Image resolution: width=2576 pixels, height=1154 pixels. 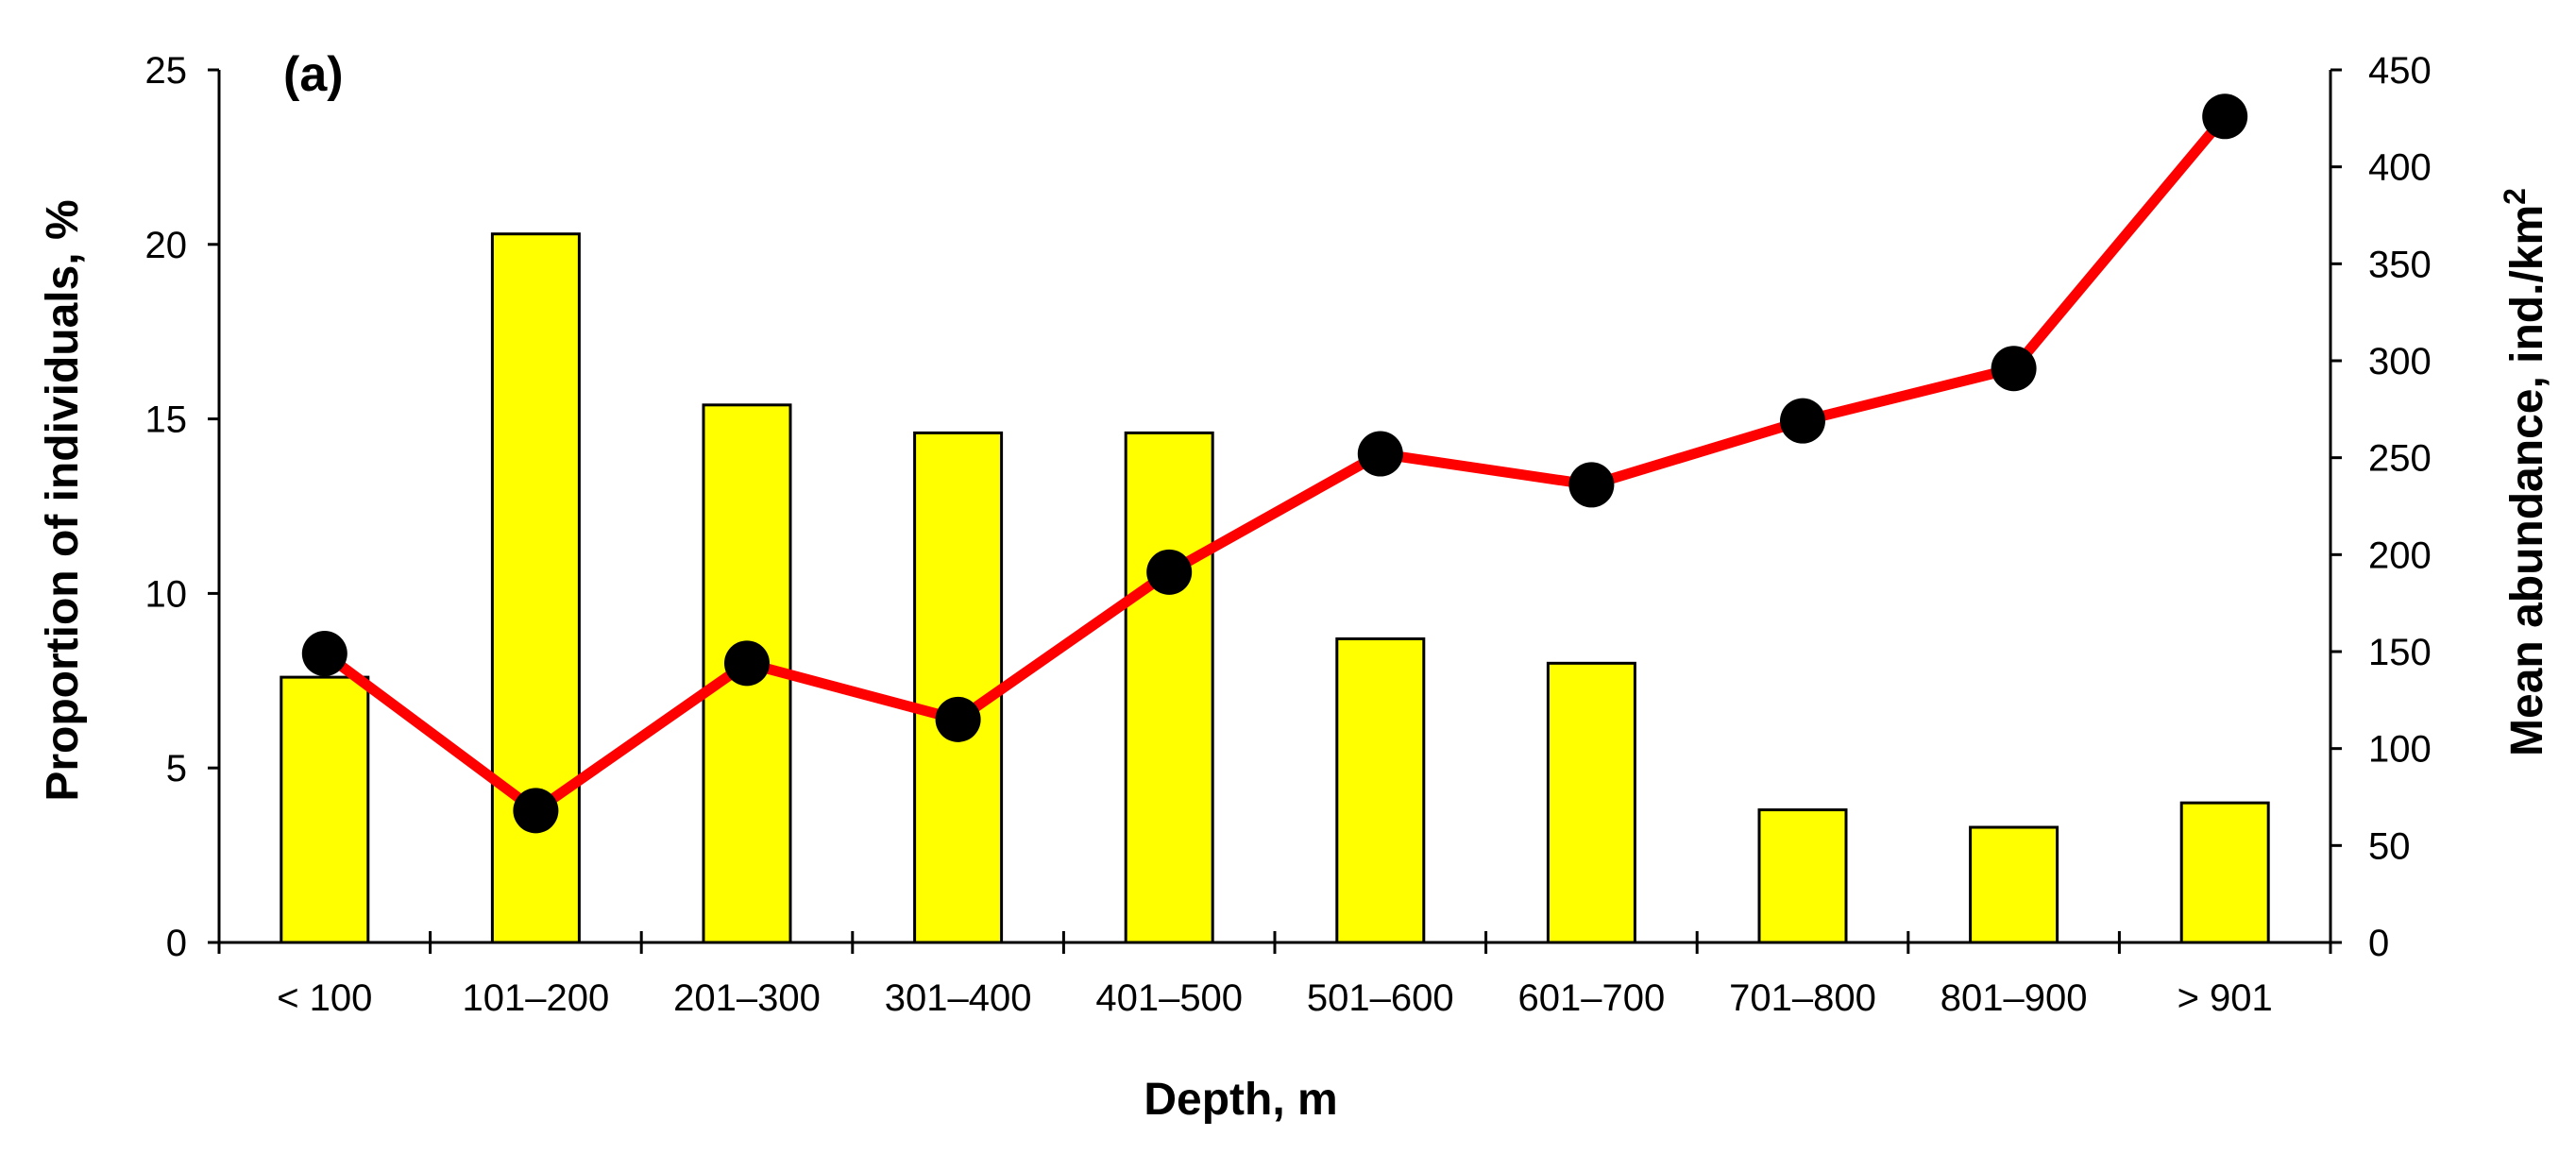 What do you see at coordinates (958, 998) in the screenshot?
I see `x-tick-label: 301–400` at bounding box center [958, 998].